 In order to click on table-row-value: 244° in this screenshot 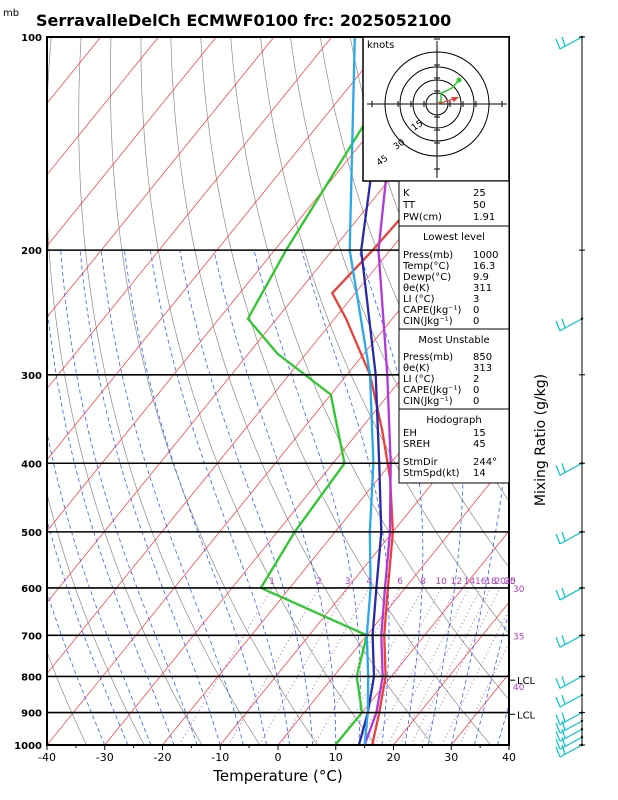, I will do `click(485, 462)`.